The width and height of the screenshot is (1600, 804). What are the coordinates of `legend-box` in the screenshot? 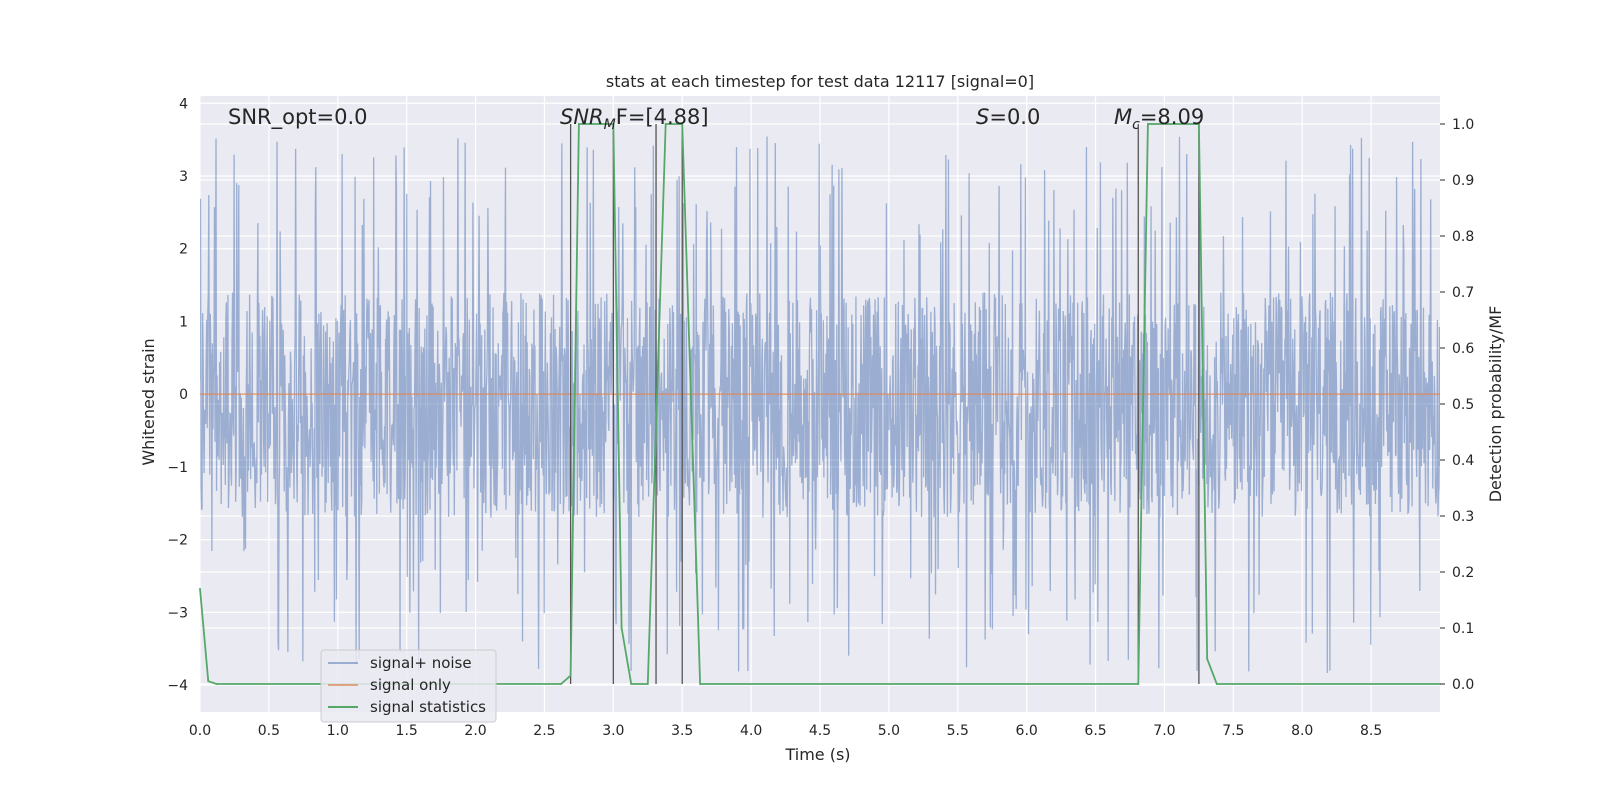 It's located at (408, 686).